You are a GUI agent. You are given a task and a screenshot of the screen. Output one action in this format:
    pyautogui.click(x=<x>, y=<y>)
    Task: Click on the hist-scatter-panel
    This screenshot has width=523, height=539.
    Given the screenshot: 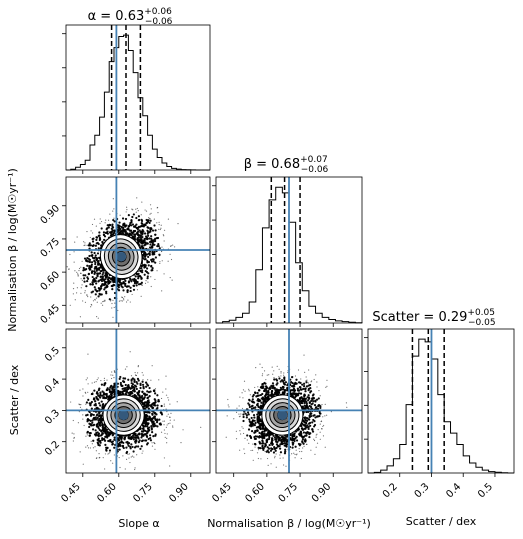 What is the action you would take?
    pyautogui.click(x=439, y=401)
    